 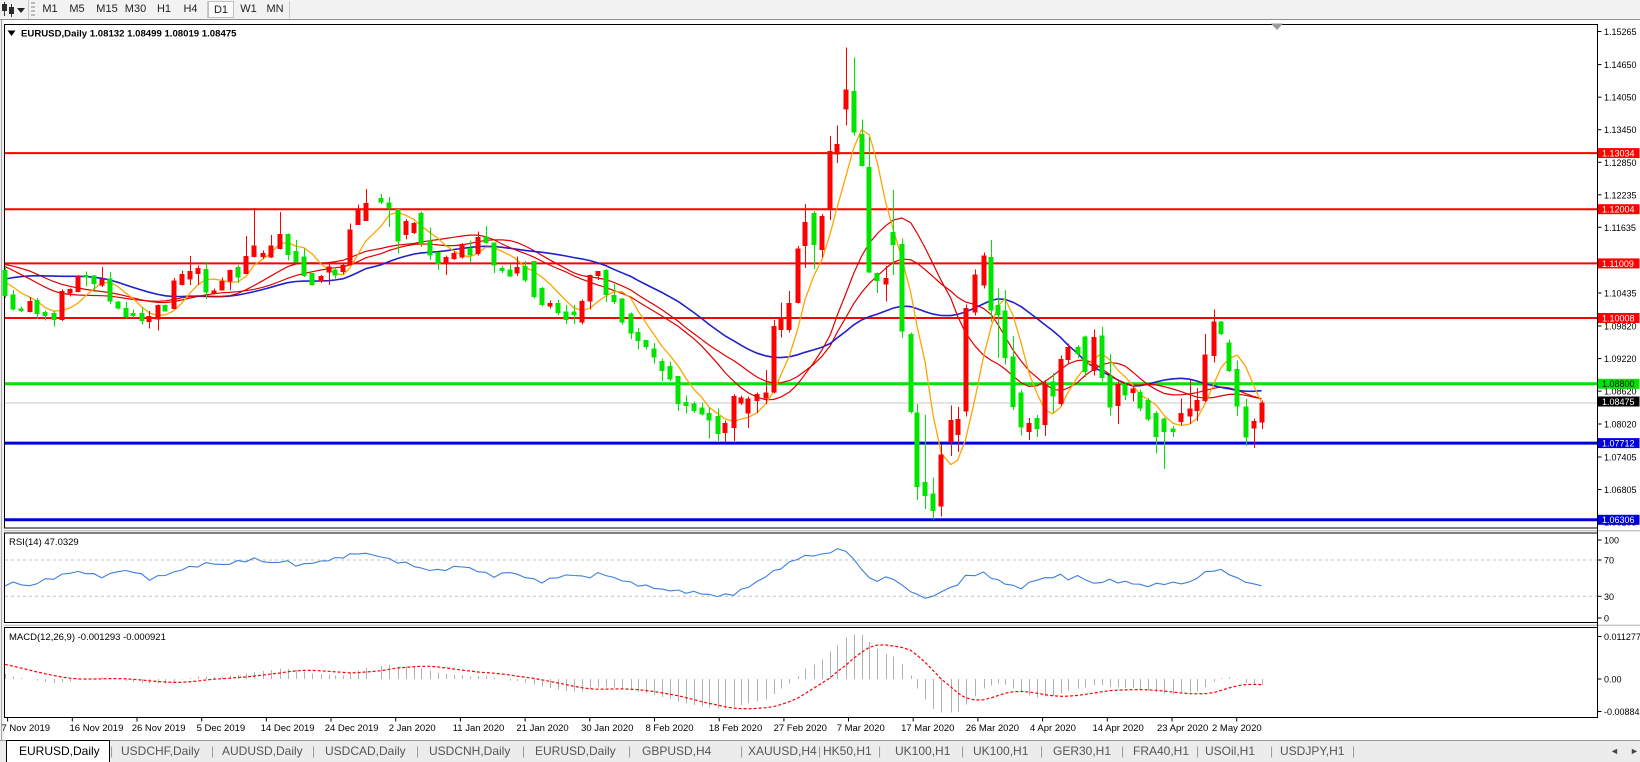 I want to click on svg-text: 1.12235, so click(x=1620, y=195).